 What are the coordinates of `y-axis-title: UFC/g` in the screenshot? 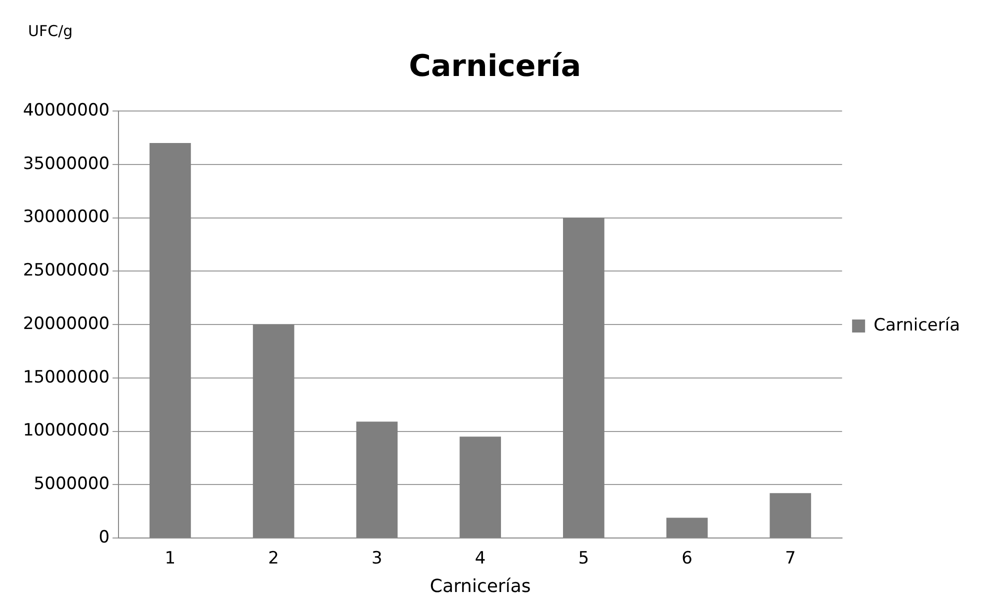 It's located at (50, 31).